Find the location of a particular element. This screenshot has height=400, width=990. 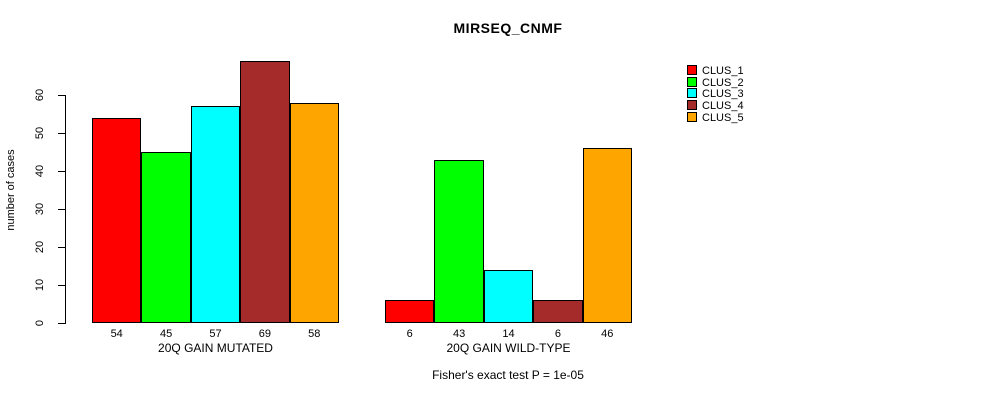

bar-value-label: 43 is located at coordinates (459, 334).